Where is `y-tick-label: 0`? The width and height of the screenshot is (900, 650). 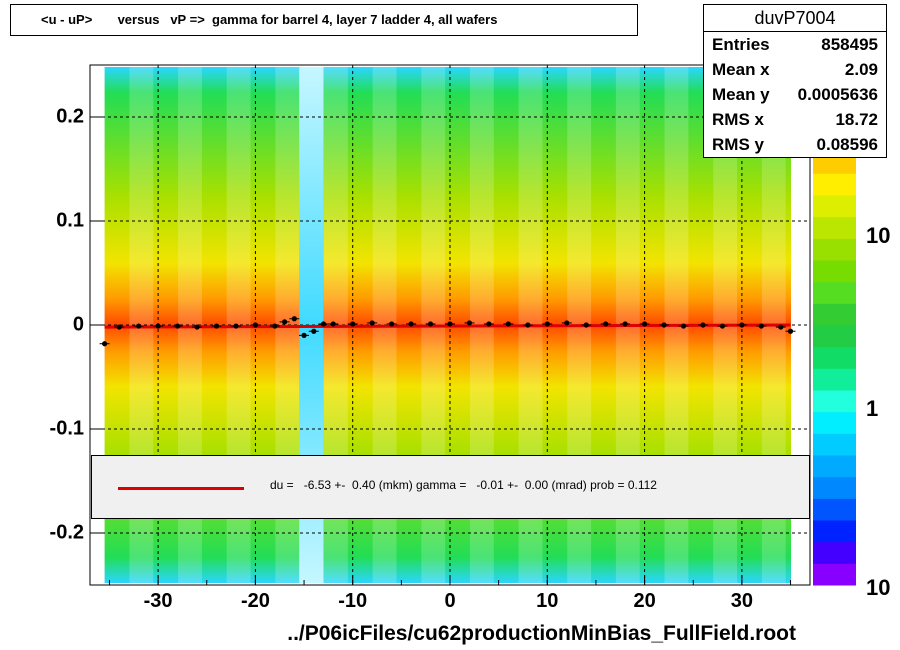 y-tick-label: 0 is located at coordinates (78, 324).